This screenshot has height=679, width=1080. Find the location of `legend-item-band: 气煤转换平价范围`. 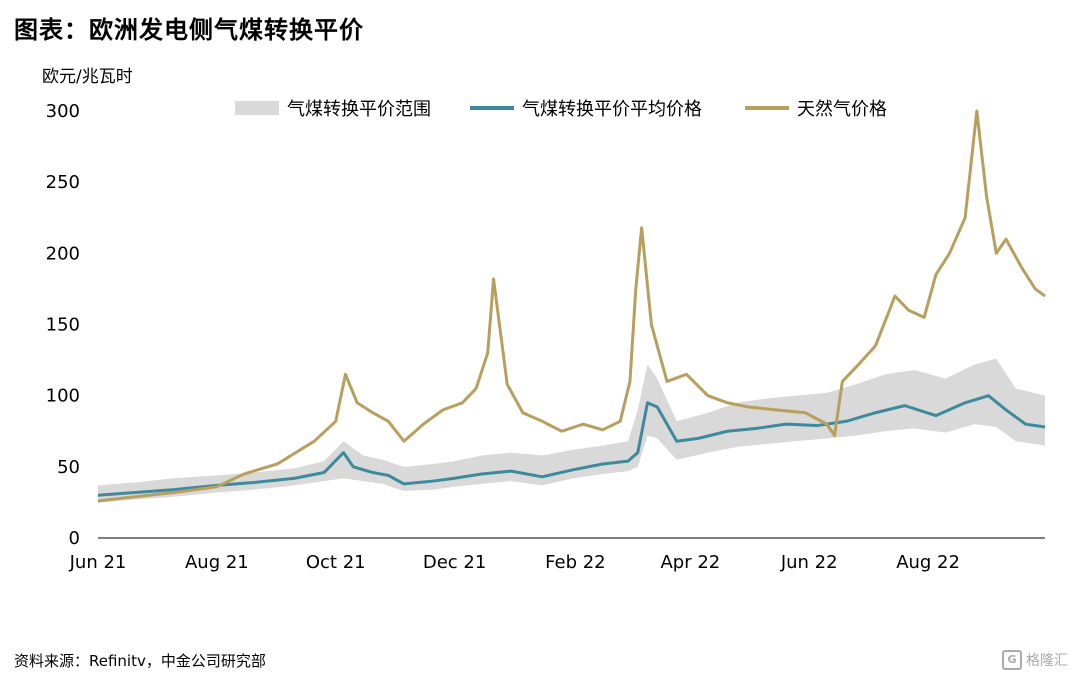

legend-item-band: 气煤转换平价范围 is located at coordinates (333, 109).